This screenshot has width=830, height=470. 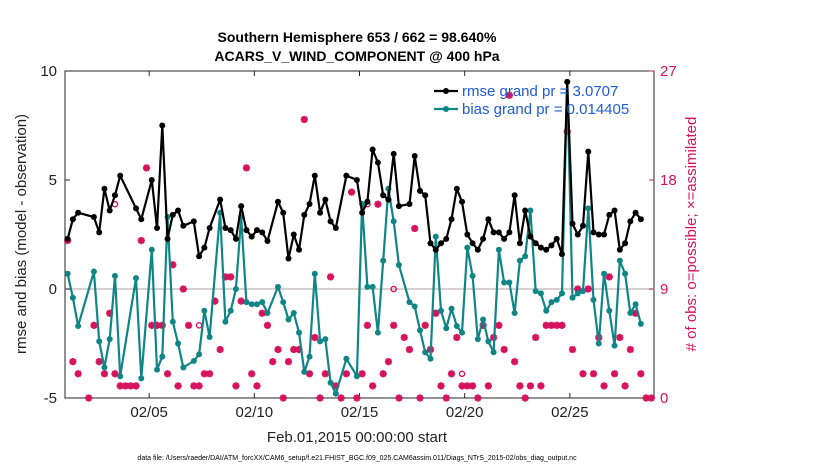 I want to click on x-axis-label: Feb.01,2015 00:00:00 start, so click(x=357, y=437).